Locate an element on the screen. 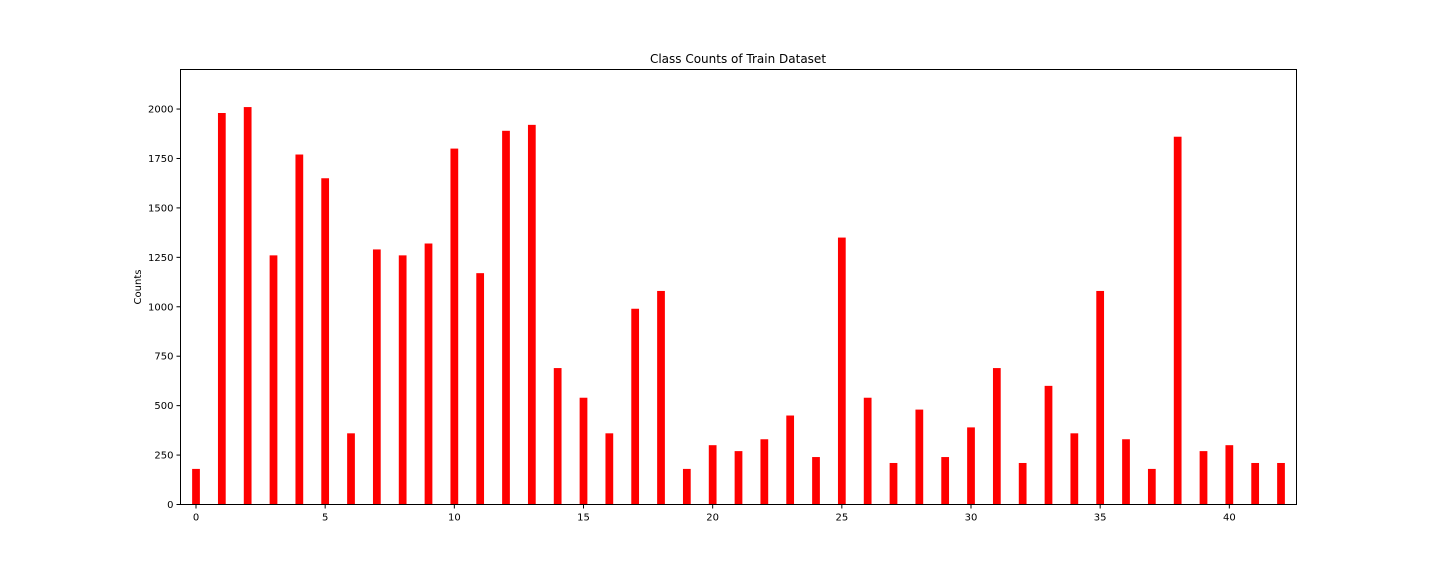 Image resolution: width=1440 pixels, height=576 pixels. y-tick-label: 500 is located at coordinates (163, 406).